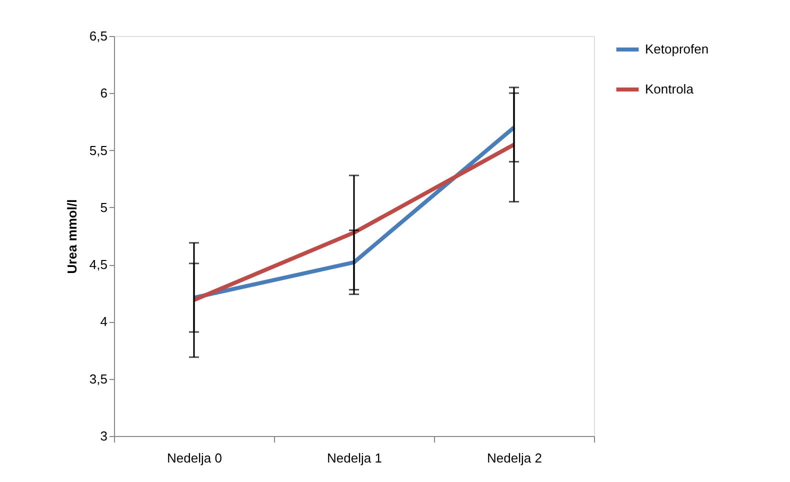  Describe the element at coordinates (514, 458) in the screenshot. I see `x-tick-label: Nedelja 2` at that location.